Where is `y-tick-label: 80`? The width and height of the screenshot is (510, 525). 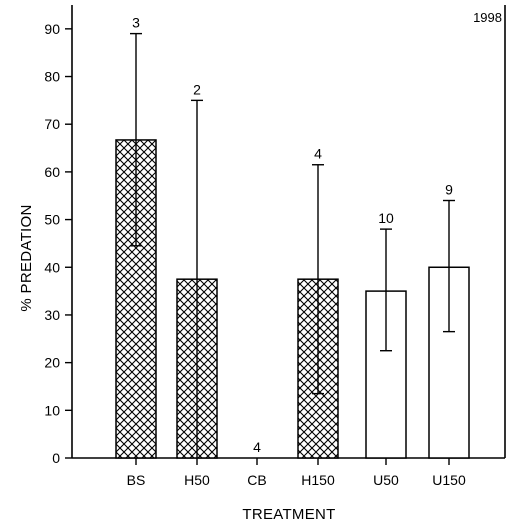
y-tick-label: 80 is located at coordinates (52, 77).